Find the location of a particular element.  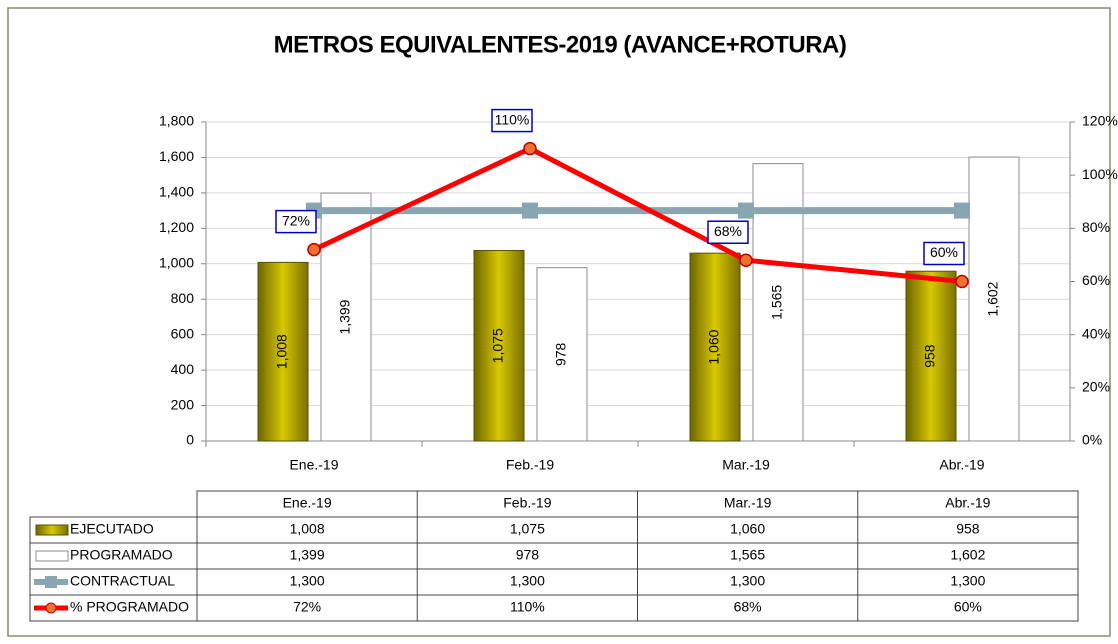

bar-value-label: 978 is located at coordinates (561, 354).